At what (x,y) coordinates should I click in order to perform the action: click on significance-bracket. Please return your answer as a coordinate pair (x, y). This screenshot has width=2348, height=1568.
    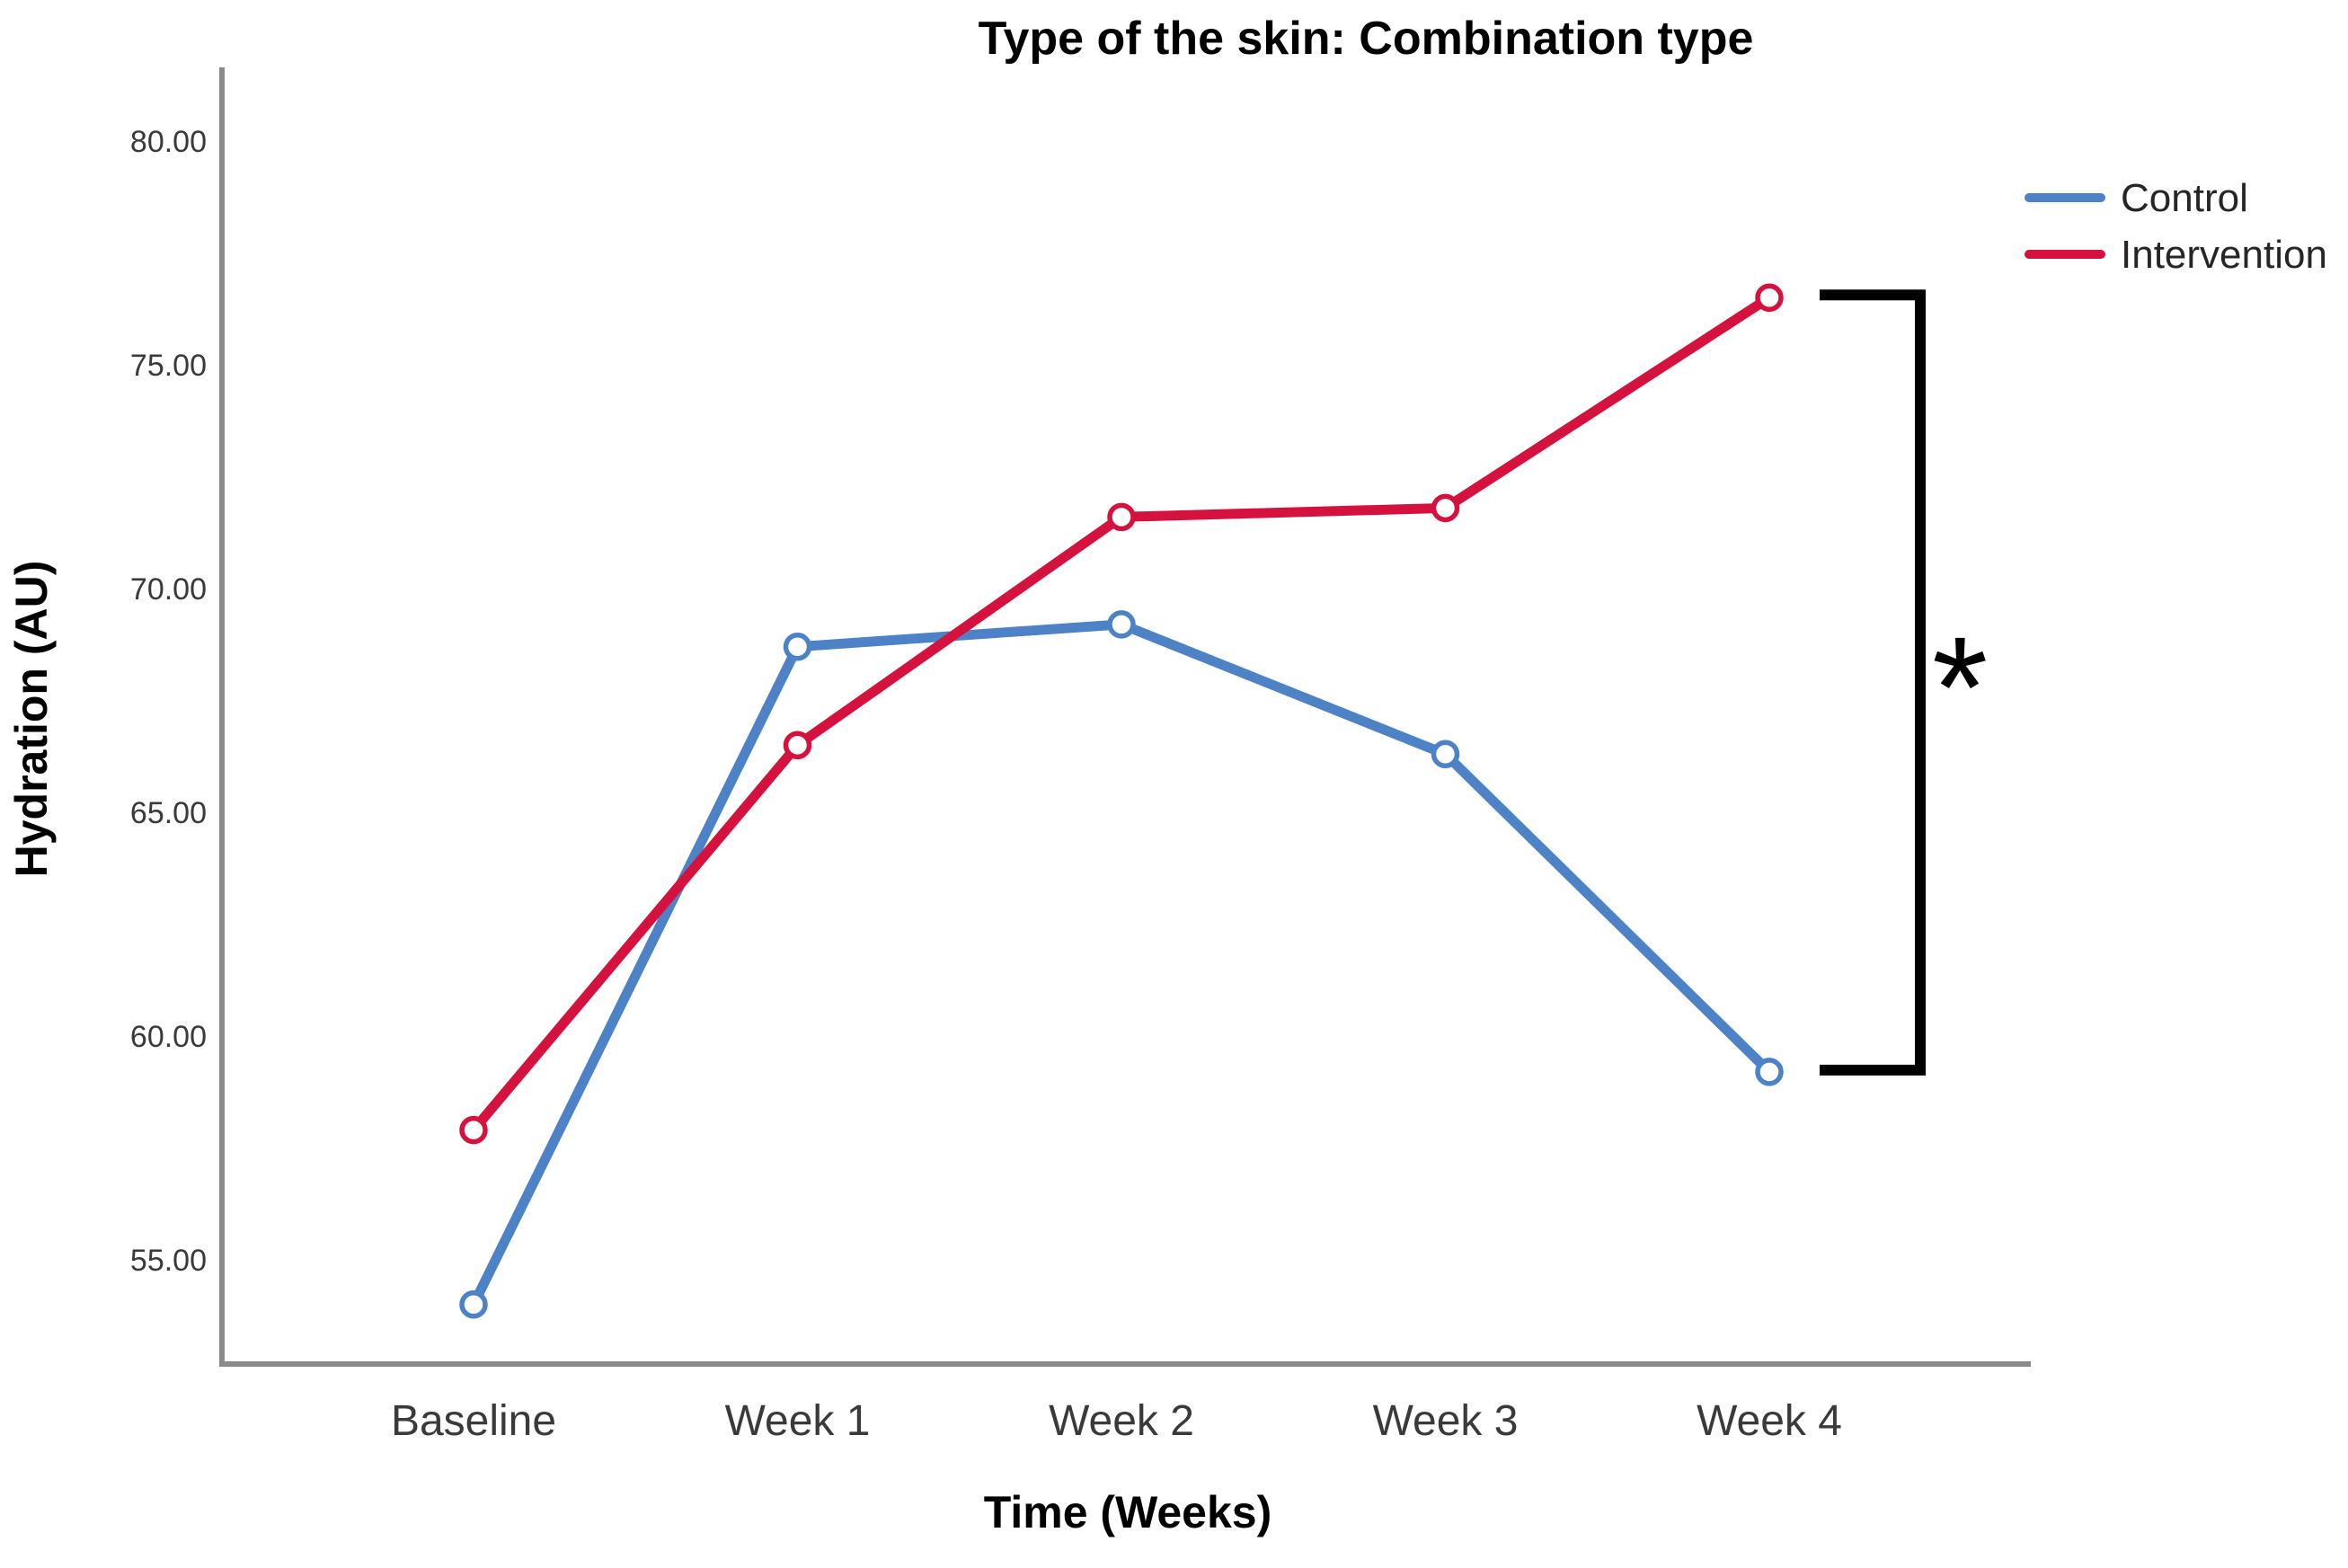
    Looking at the image, I should click on (1873, 683).